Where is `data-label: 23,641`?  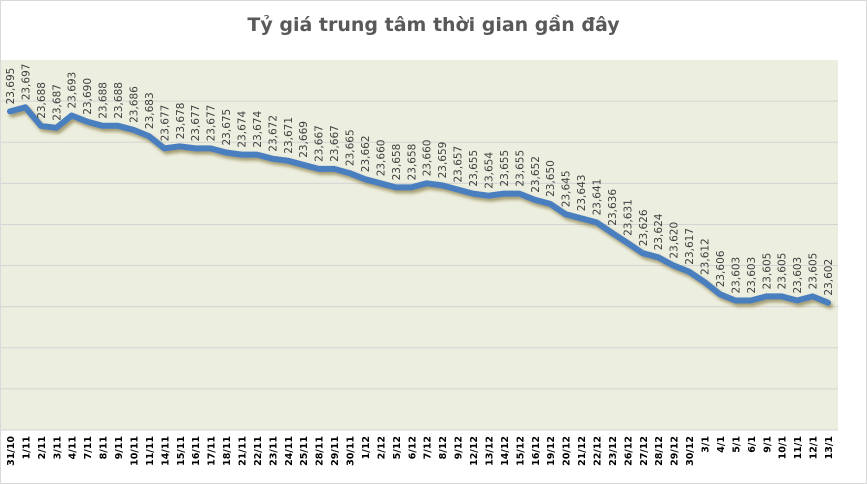 data-label: 23,641 is located at coordinates (598, 197).